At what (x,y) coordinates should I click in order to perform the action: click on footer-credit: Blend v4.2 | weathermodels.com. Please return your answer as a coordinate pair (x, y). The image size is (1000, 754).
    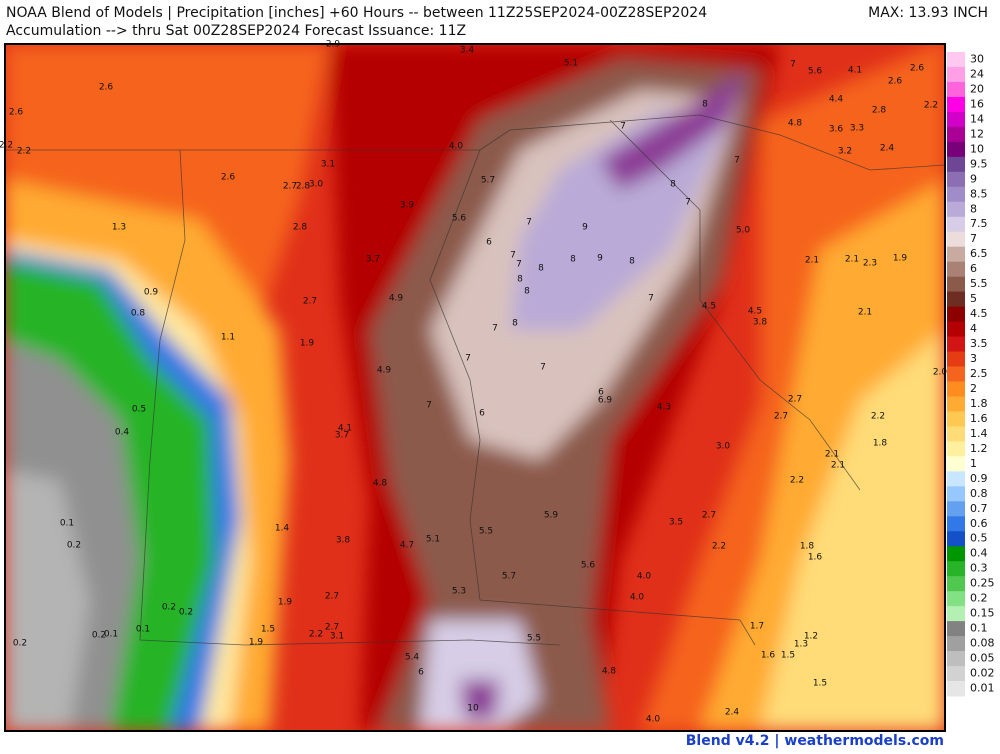
    Looking at the image, I should click on (815, 741).